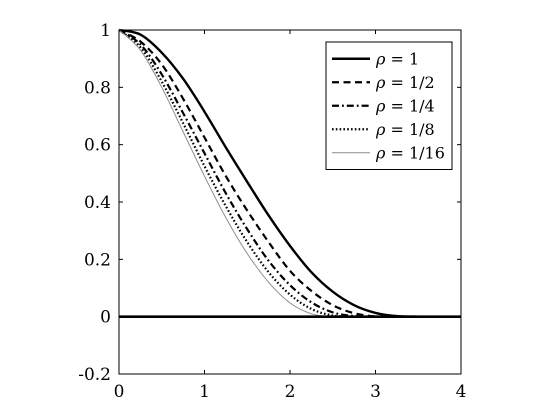 The height and width of the screenshot is (420, 560). What do you see at coordinates (97, 88) in the screenshot?
I see `y-tick-label: 0.8` at bounding box center [97, 88].